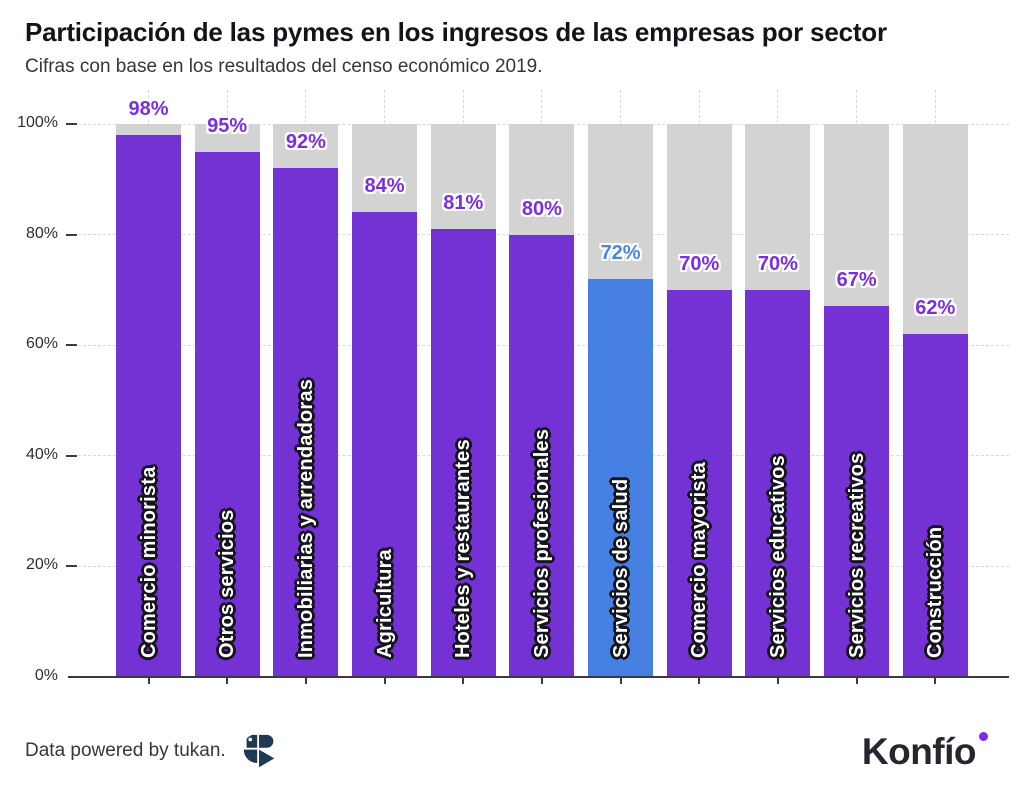 The width and height of the screenshot is (1024, 797). I want to click on konfio-logo: Konfío, so click(925, 752).